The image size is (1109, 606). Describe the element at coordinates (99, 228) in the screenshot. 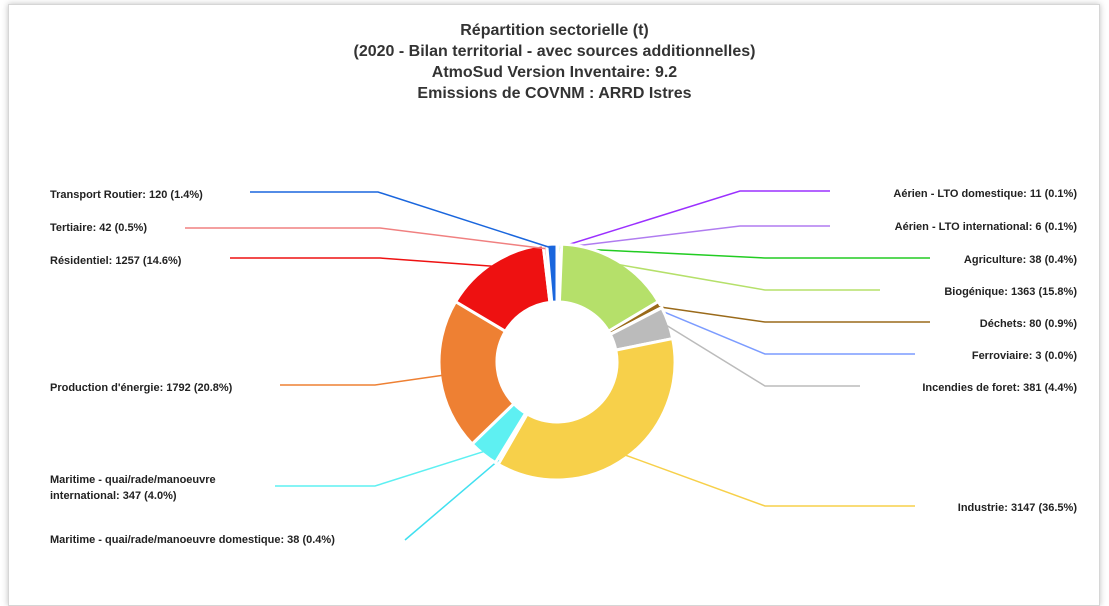

I see `slice-label: Tertiaire: 42 (0.5%)` at that location.